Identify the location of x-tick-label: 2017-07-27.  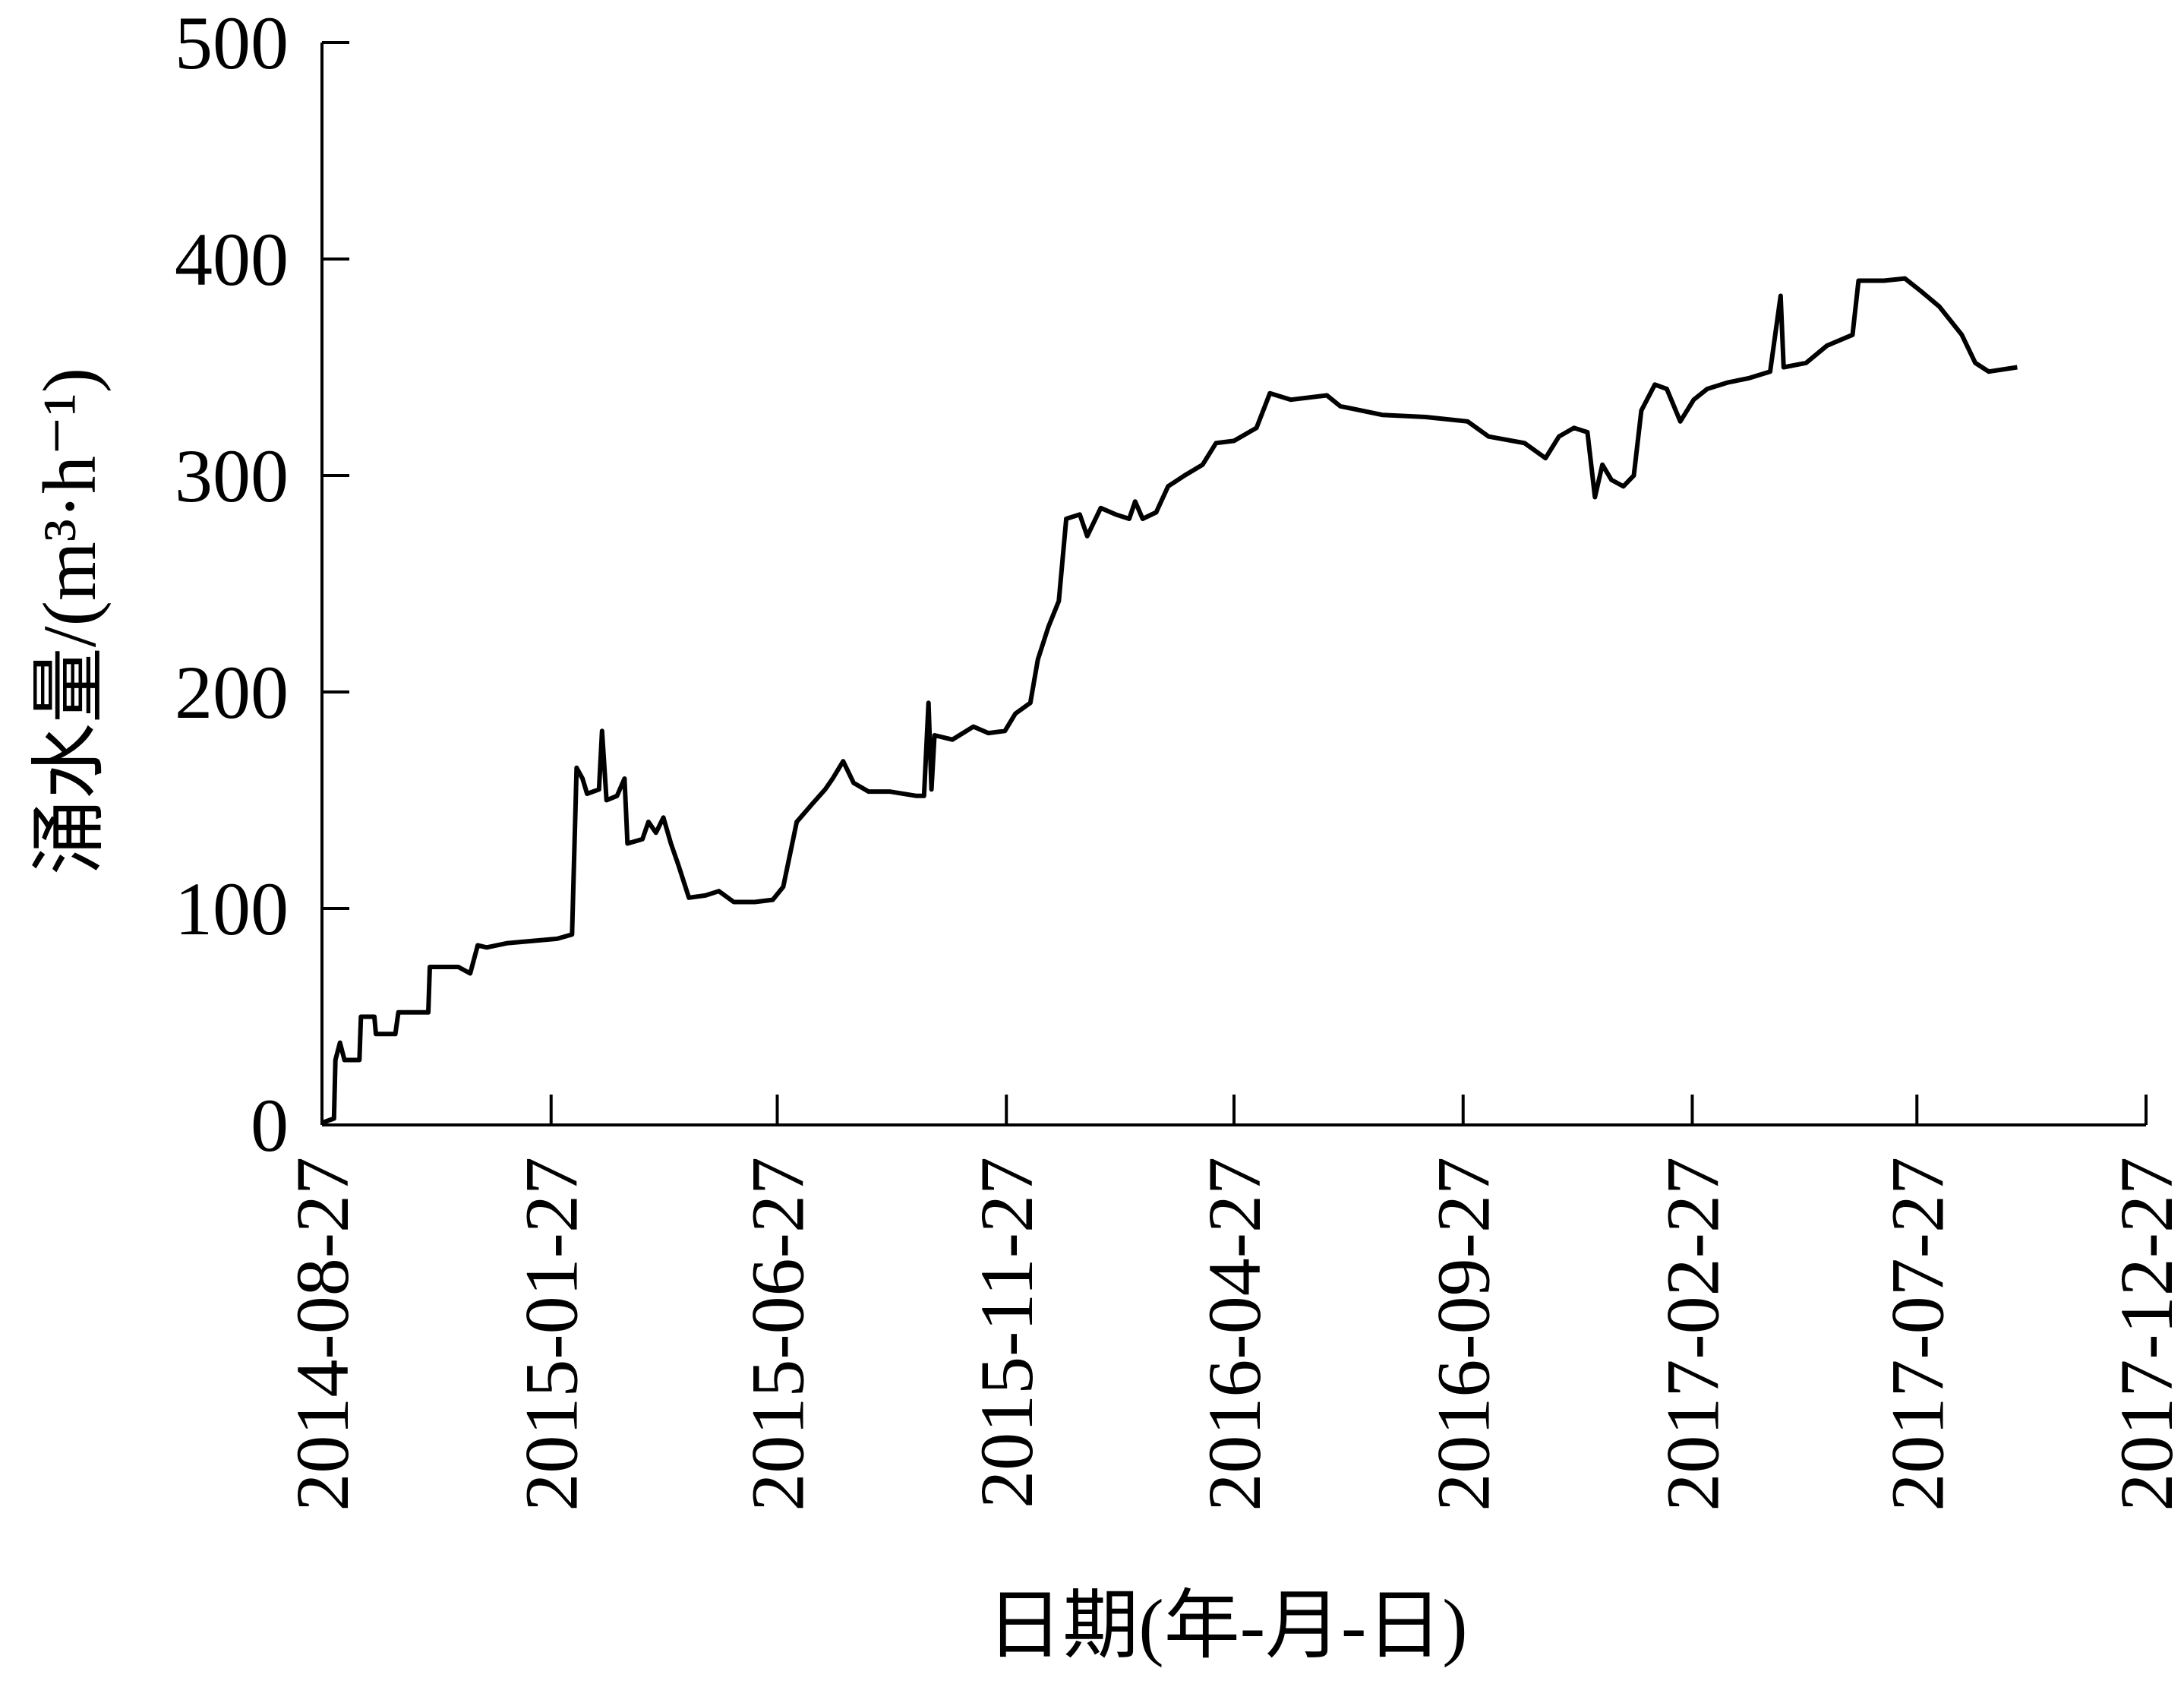
(1917, 1334).